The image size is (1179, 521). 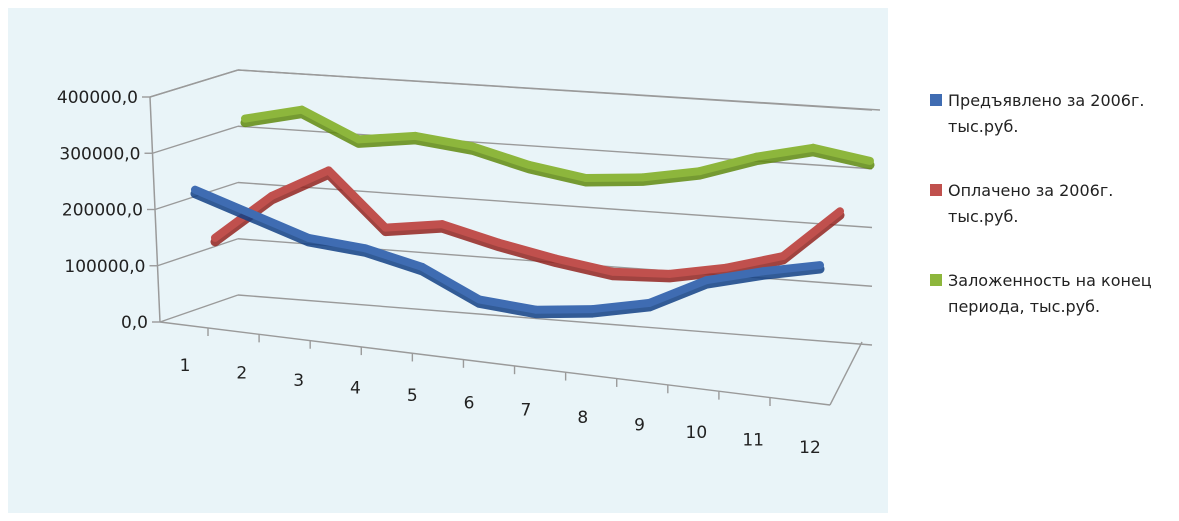 What do you see at coordinates (134, 323) in the screenshot?
I see `y-tick-label-0: 0,0` at bounding box center [134, 323].